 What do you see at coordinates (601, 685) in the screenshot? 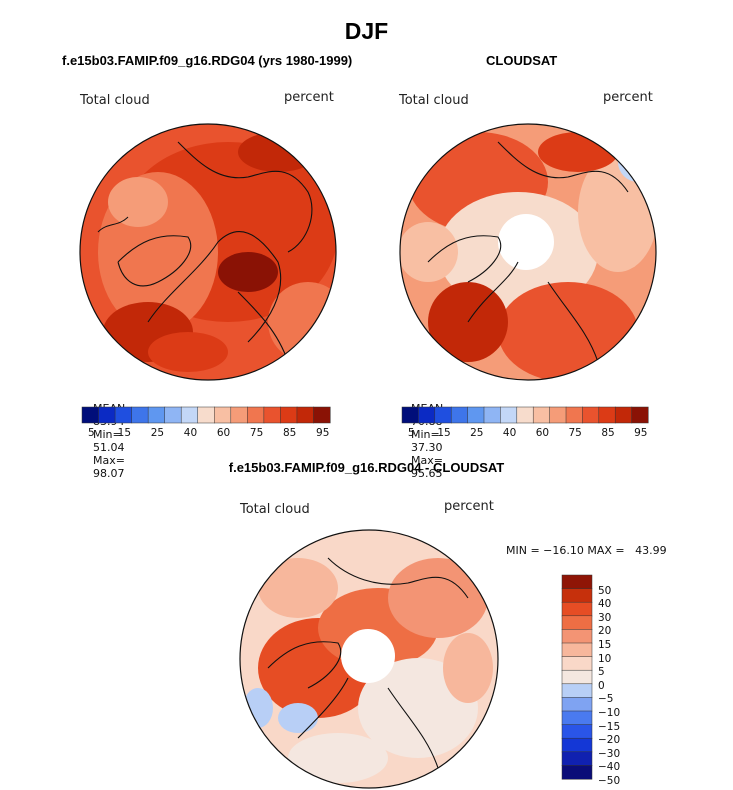
I see `colorbar-tick-label: 0` at bounding box center [601, 685].